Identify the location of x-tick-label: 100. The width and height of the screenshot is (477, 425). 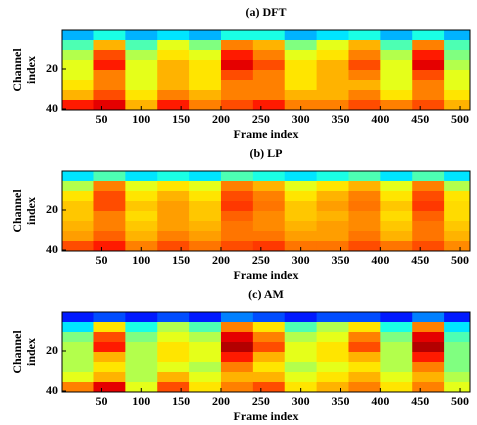
(141, 260).